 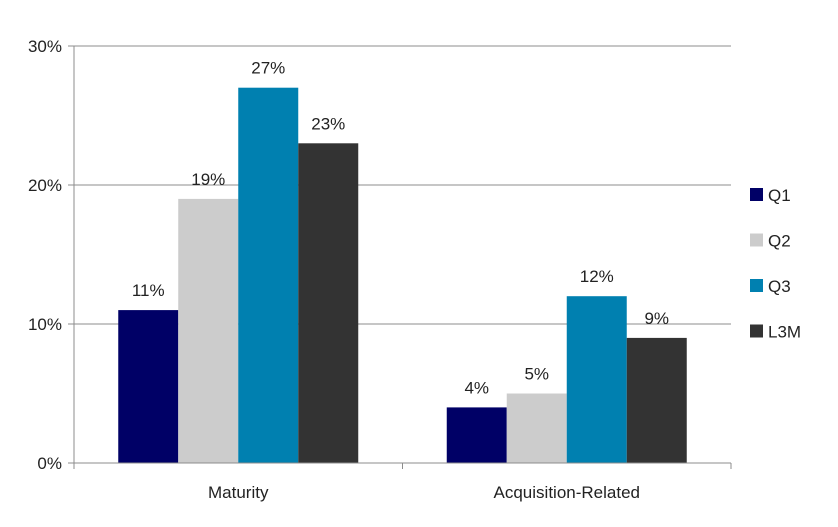 What do you see at coordinates (45, 46) in the screenshot?
I see `y-tick-label: 30%` at bounding box center [45, 46].